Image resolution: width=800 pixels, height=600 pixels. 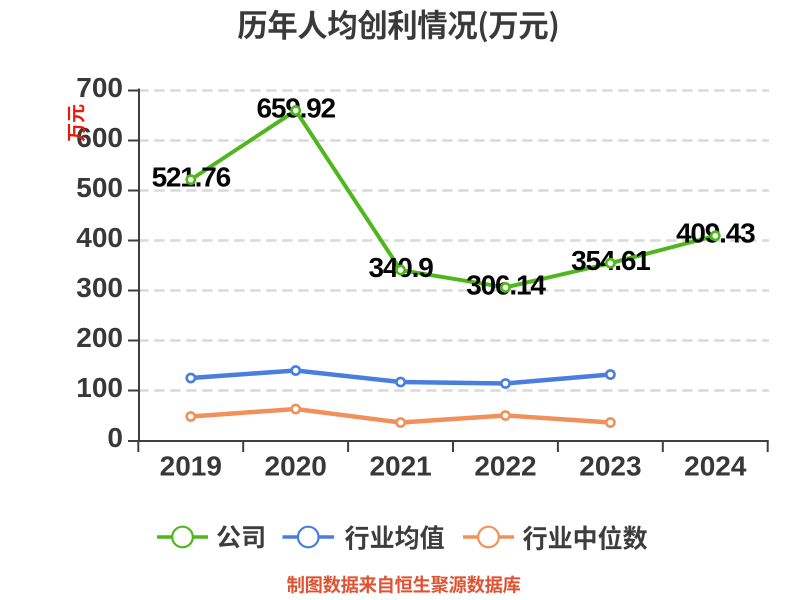 What do you see at coordinates (400, 466) in the screenshot?
I see `svg-text: 2021` at bounding box center [400, 466].